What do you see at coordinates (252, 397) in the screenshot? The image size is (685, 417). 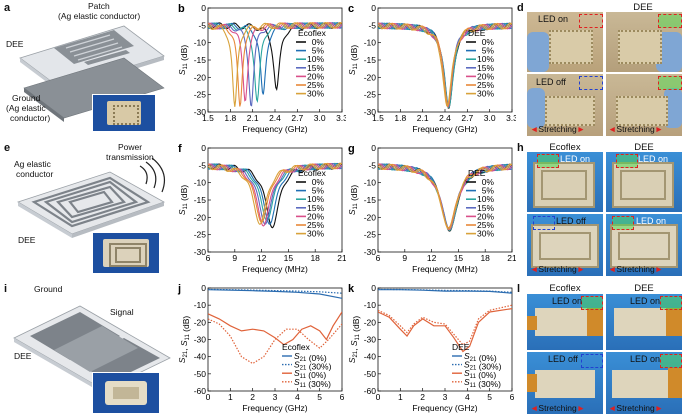 I see `x-tick-label: 2` at bounding box center [252, 397].